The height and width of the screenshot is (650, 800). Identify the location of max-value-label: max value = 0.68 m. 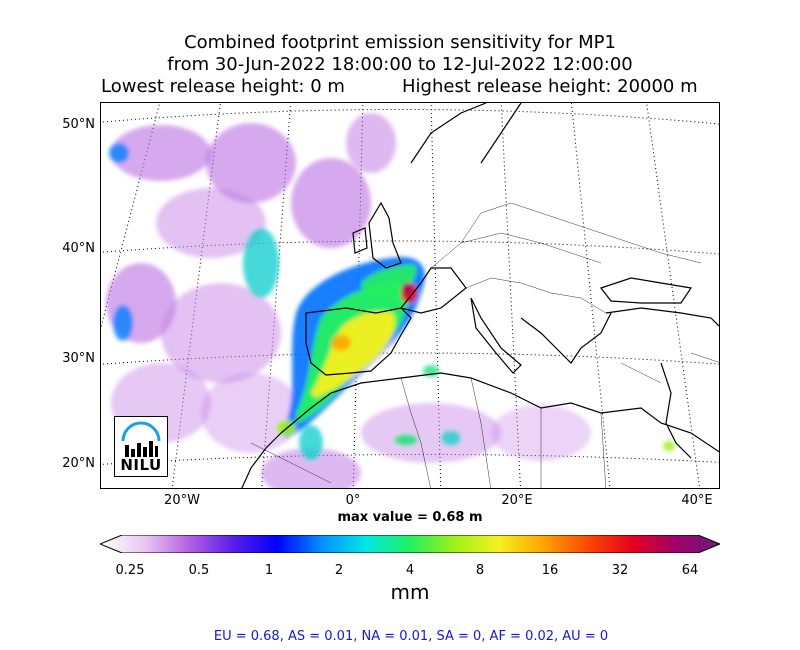
(410, 517).